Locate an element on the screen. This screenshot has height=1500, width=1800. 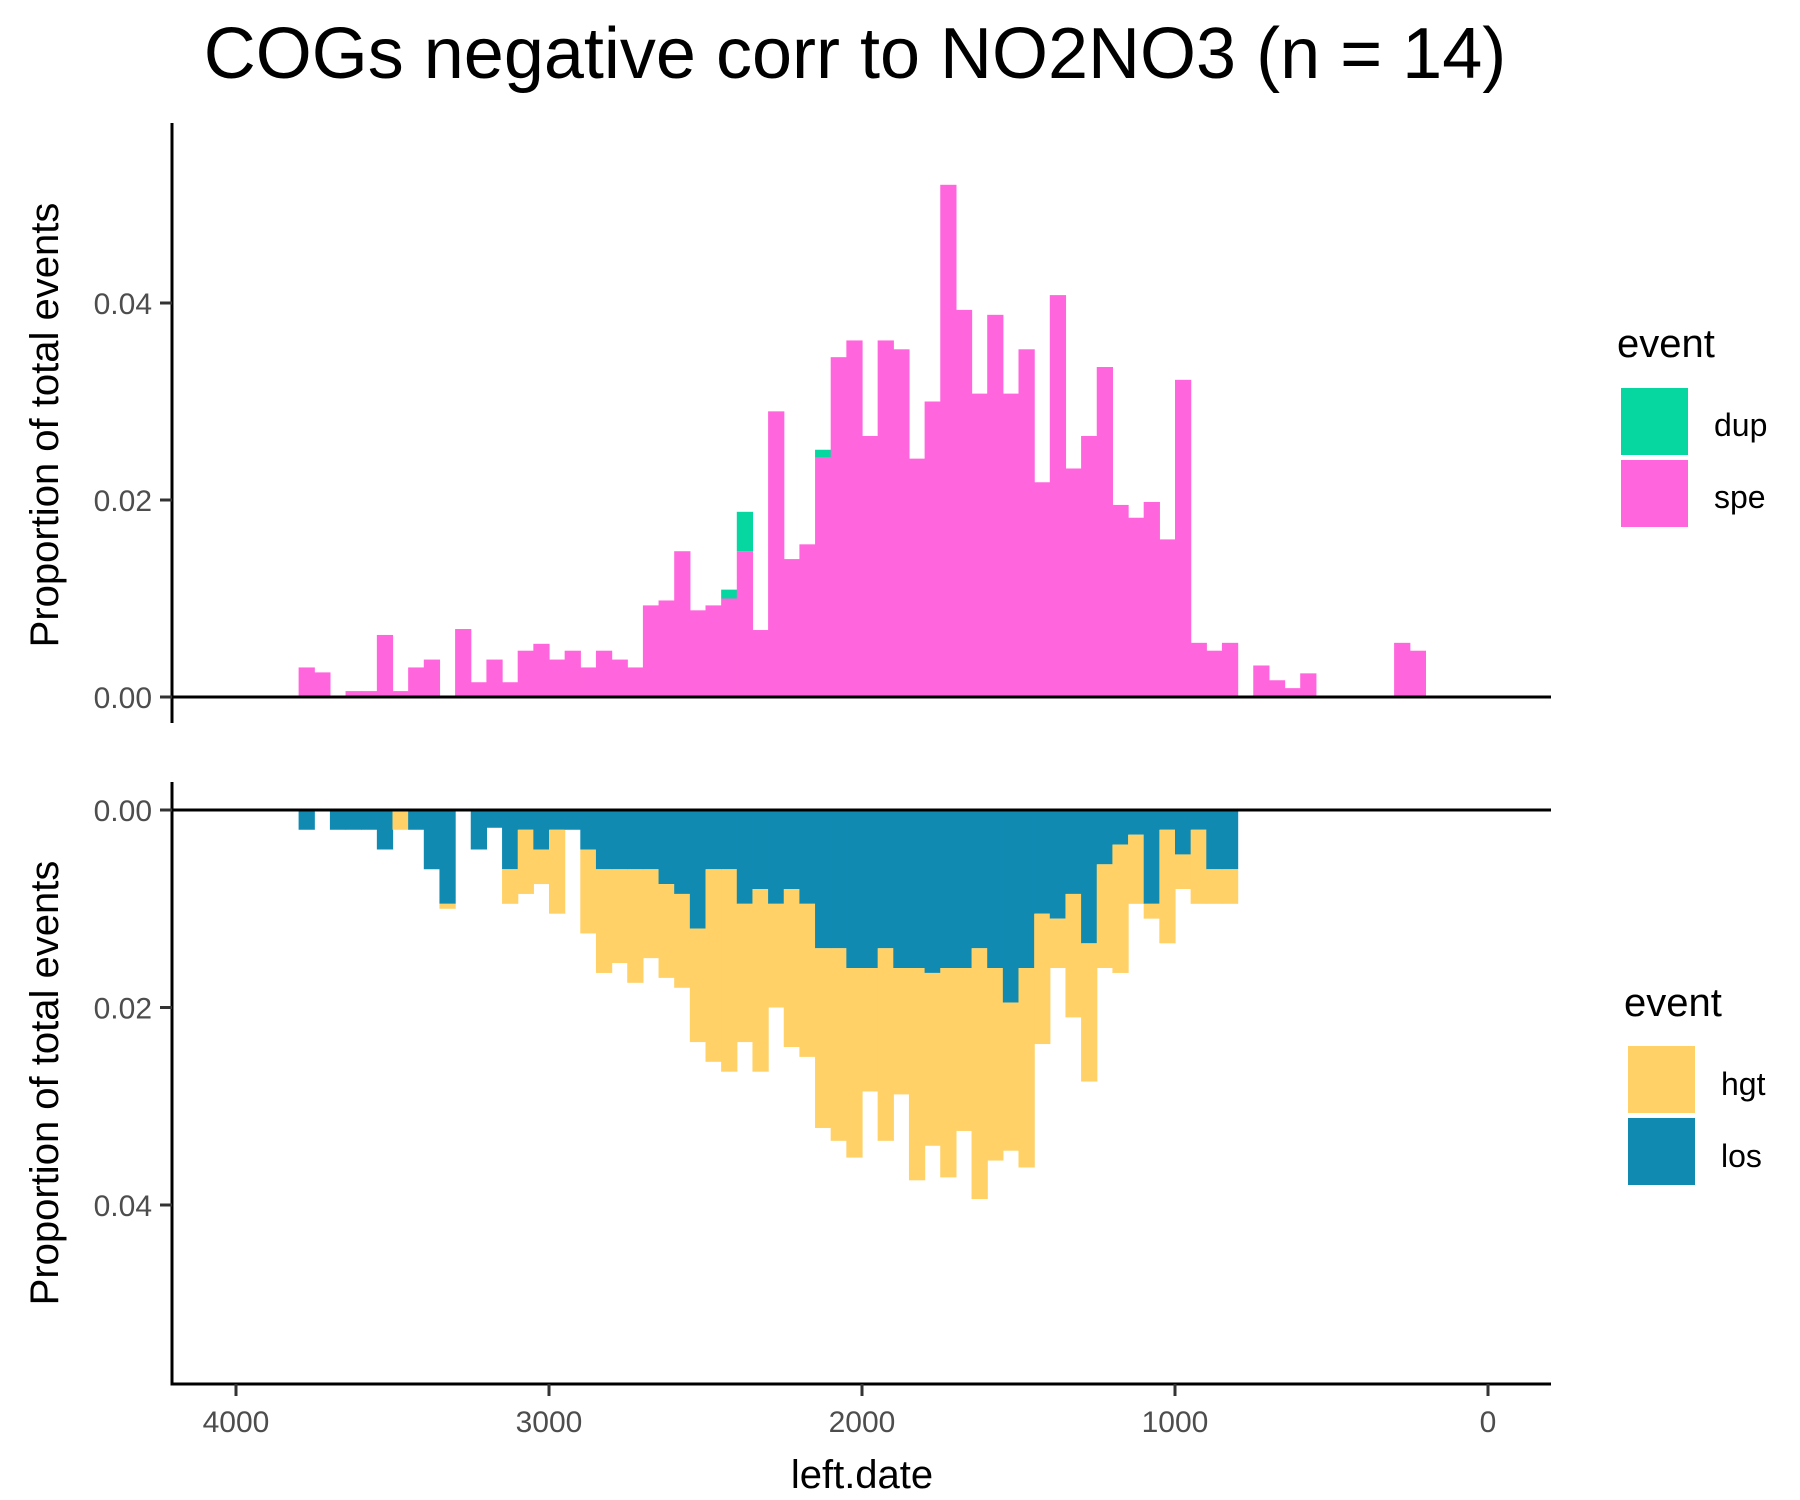
y-tick-label: 0.00 is located at coordinates (123, 698).